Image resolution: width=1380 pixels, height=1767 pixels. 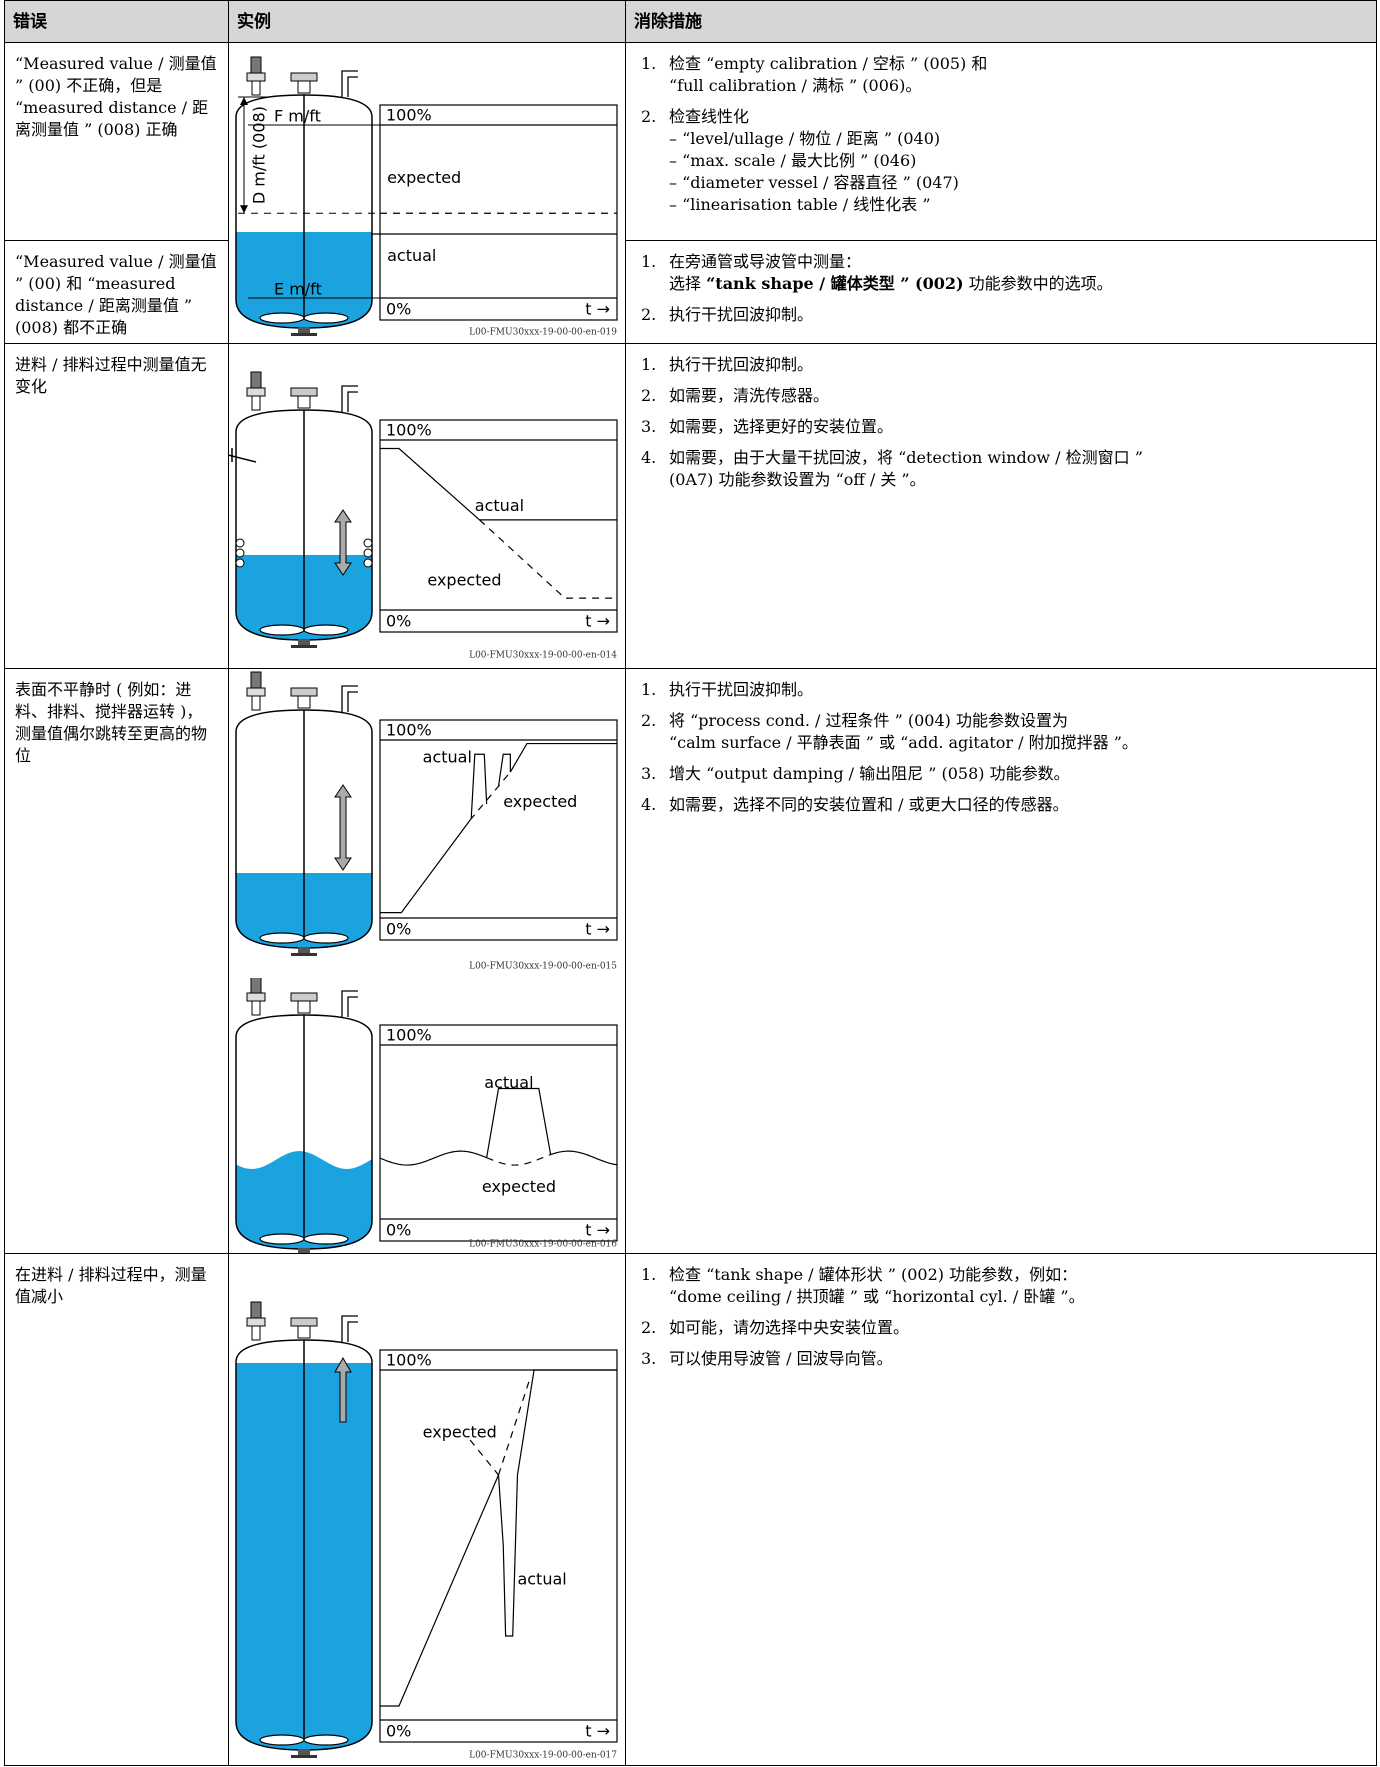 What do you see at coordinates (835, 283) in the screenshot?
I see `bold-text: “tank shape / 罐体类型 ” (002)` at bounding box center [835, 283].